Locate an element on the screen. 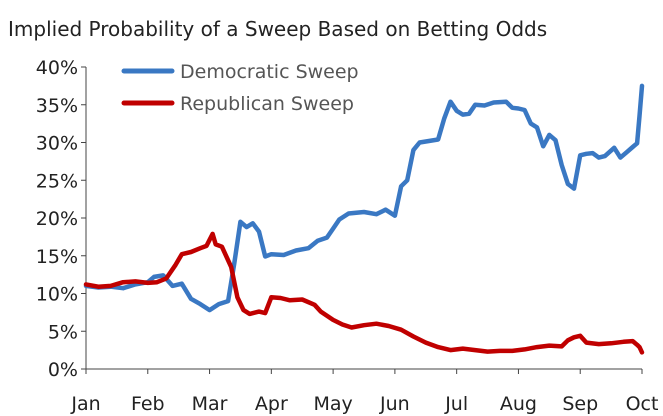  y-tick-label: 25% is located at coordinates (57, 181).